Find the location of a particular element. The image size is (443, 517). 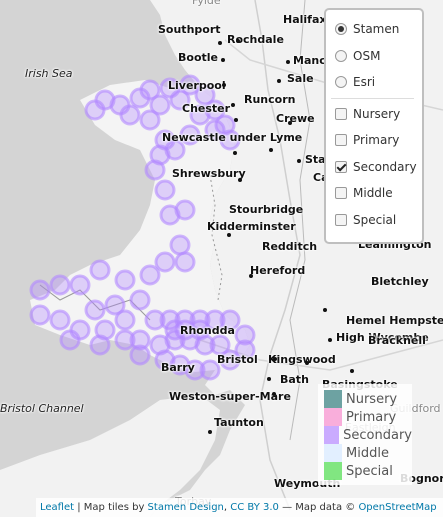

overlay-middle: Middle is located at coordinates (378, 193).